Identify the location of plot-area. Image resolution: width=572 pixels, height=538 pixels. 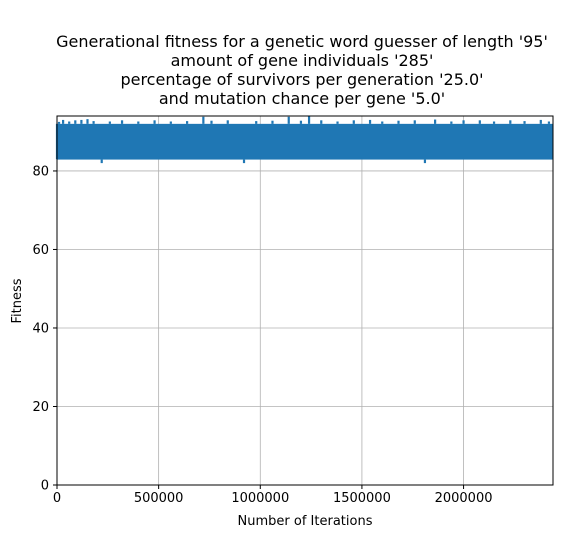
(304, 140).